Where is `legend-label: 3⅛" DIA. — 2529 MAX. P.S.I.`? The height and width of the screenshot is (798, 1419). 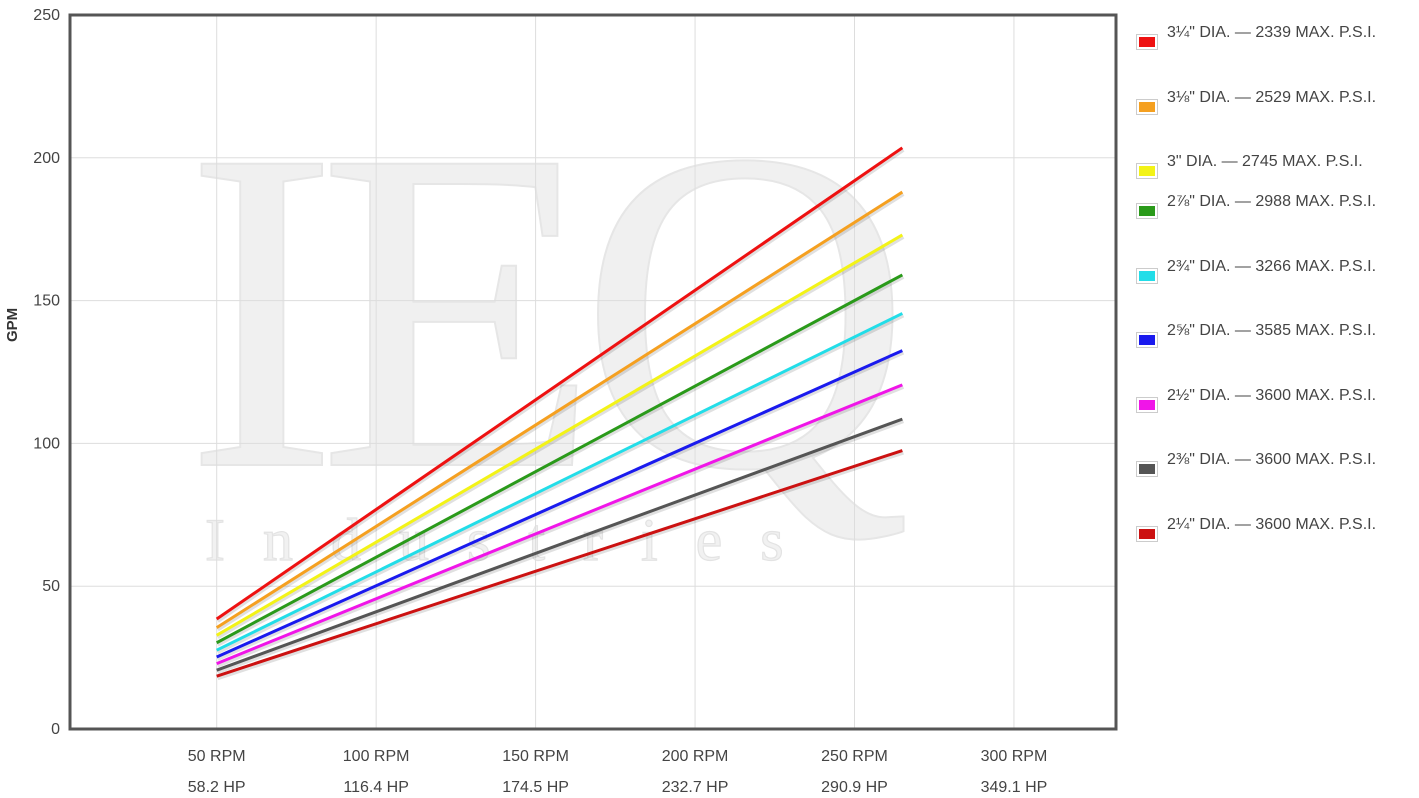
legend-label: 3⅛" DIA. — 2529 MAX. P.S.I. is located at coordinates (1272, 97).